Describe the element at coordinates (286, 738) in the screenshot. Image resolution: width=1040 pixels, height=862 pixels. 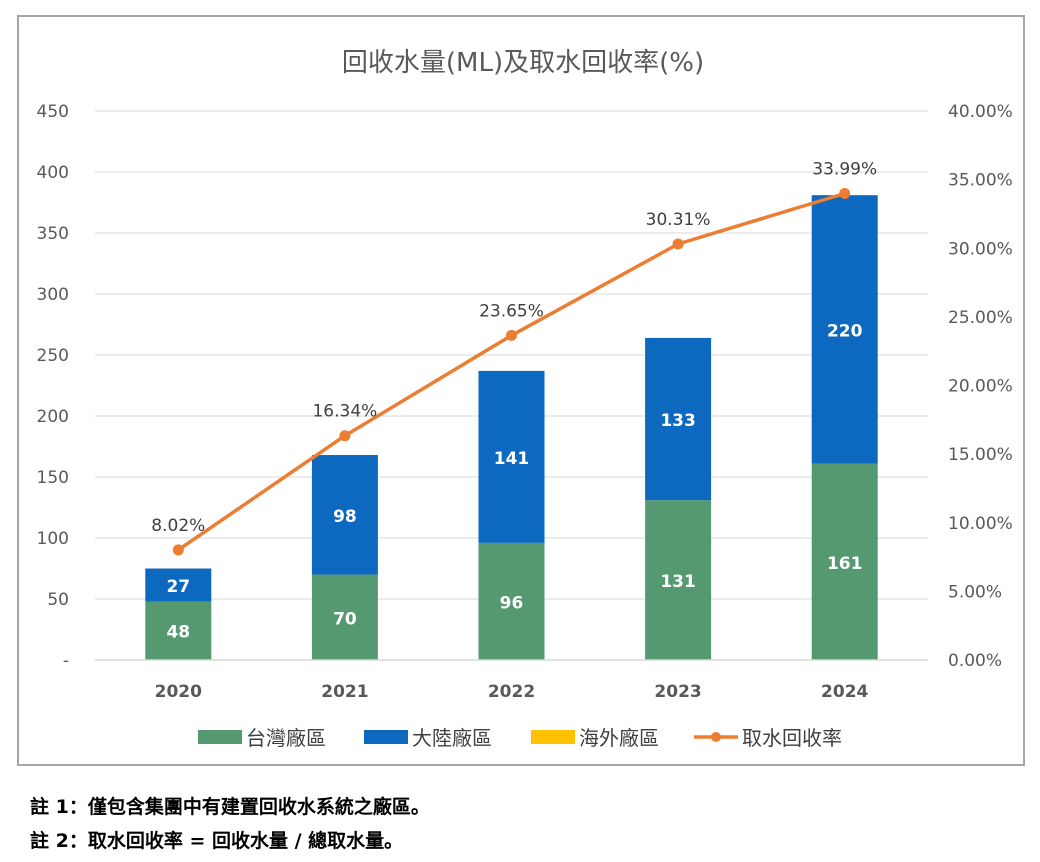
I see `legend-label: 台灣廠區` at that location.